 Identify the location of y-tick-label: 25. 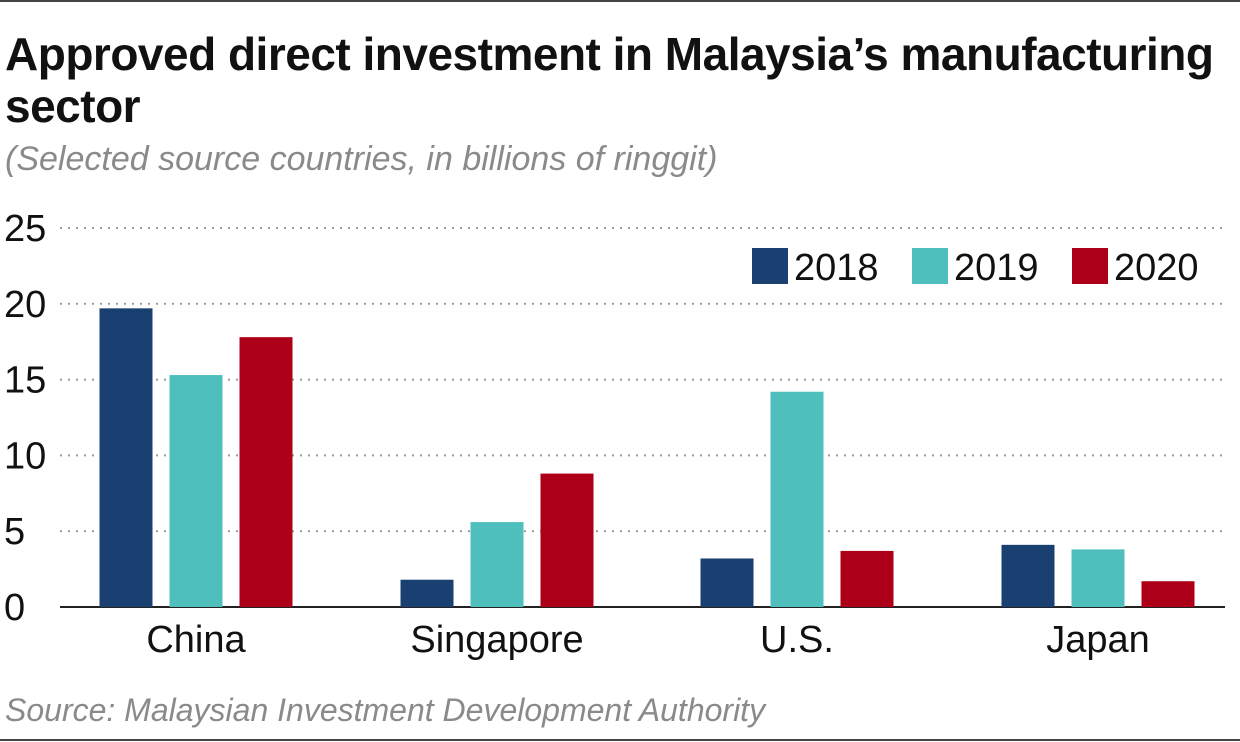
(25, 229).